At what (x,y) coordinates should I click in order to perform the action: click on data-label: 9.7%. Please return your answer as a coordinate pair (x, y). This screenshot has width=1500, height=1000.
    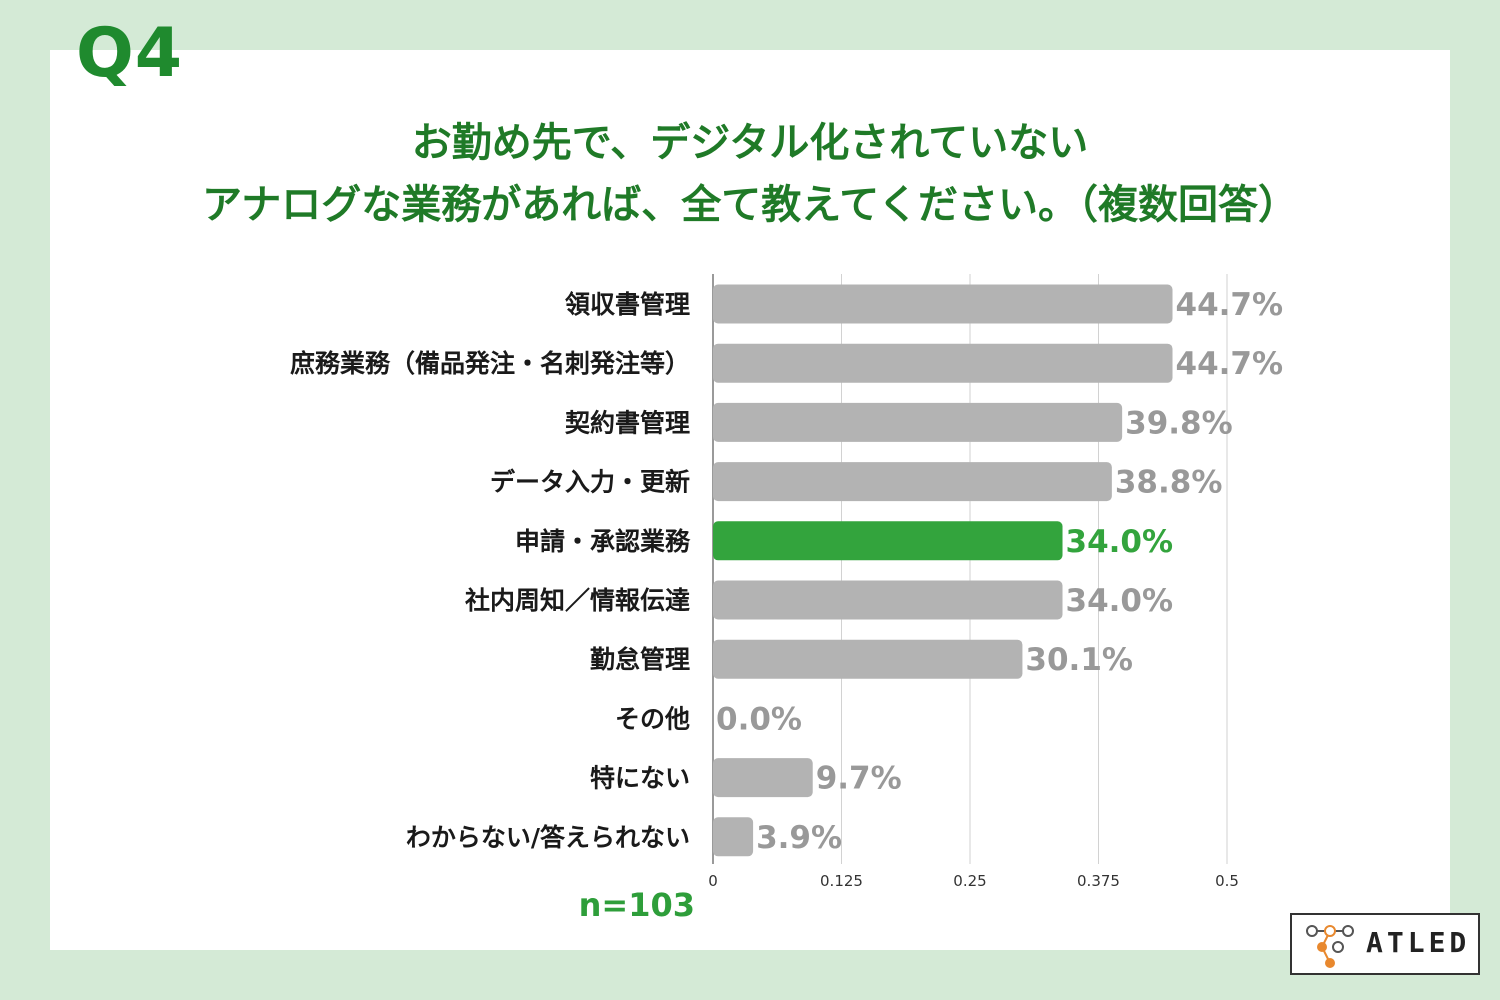
    Looking at the image, I should click on (859, 779).